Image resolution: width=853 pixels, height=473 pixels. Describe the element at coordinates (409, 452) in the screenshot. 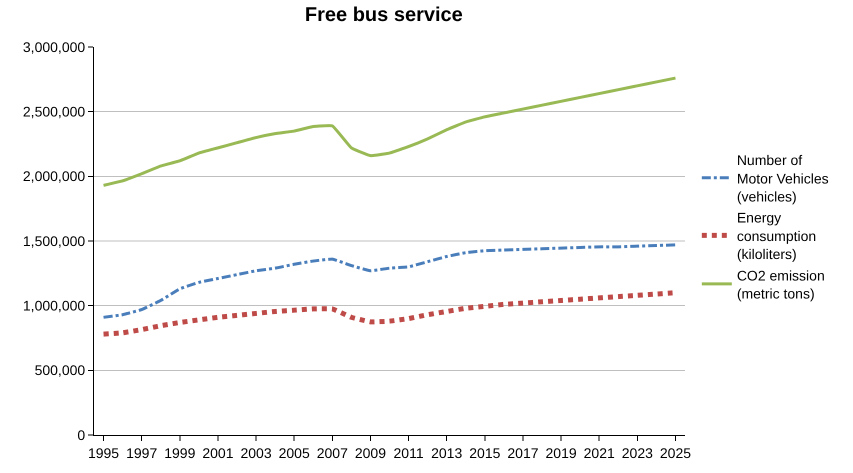

I see `x-tick-label: 2011` at that location.